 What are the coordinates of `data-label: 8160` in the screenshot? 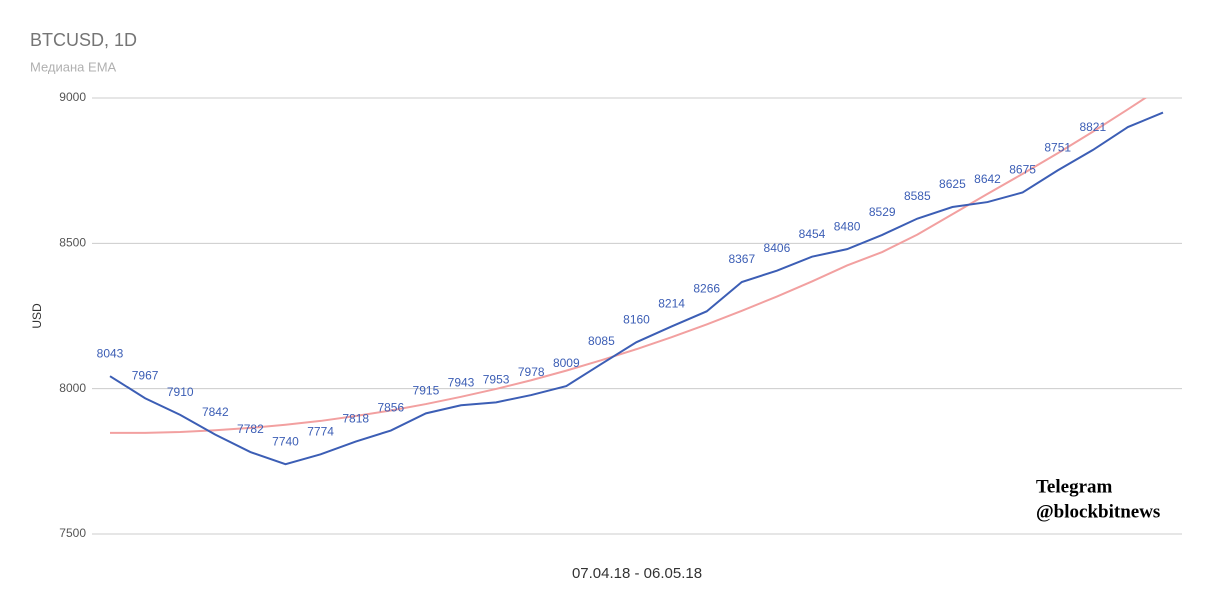 It's located at (636, 319).